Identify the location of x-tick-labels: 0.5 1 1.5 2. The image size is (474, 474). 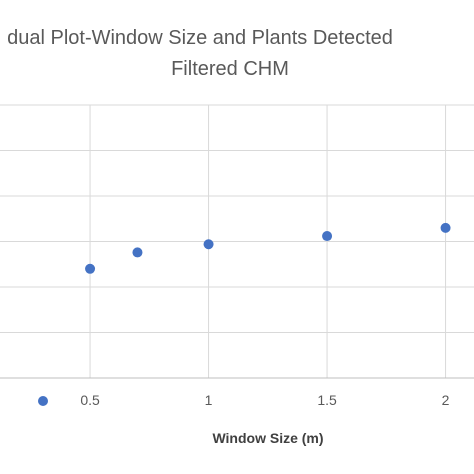
(264, 400).